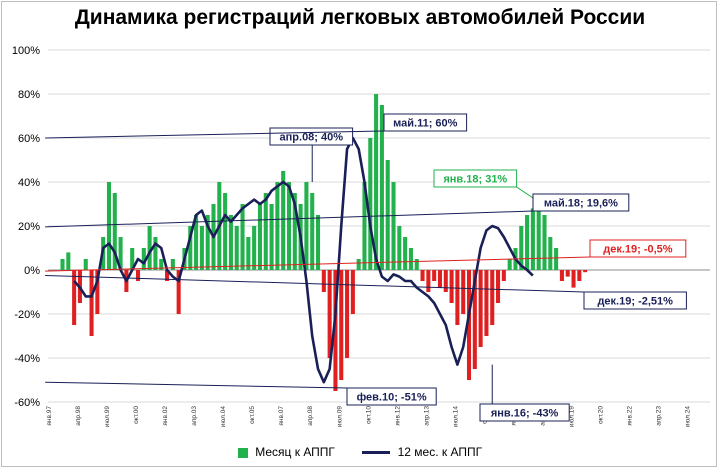 Image resolution: width=720 pixels, height=470 pixels. I want to click on x-tick-label: июл.99, so click(107, 417).